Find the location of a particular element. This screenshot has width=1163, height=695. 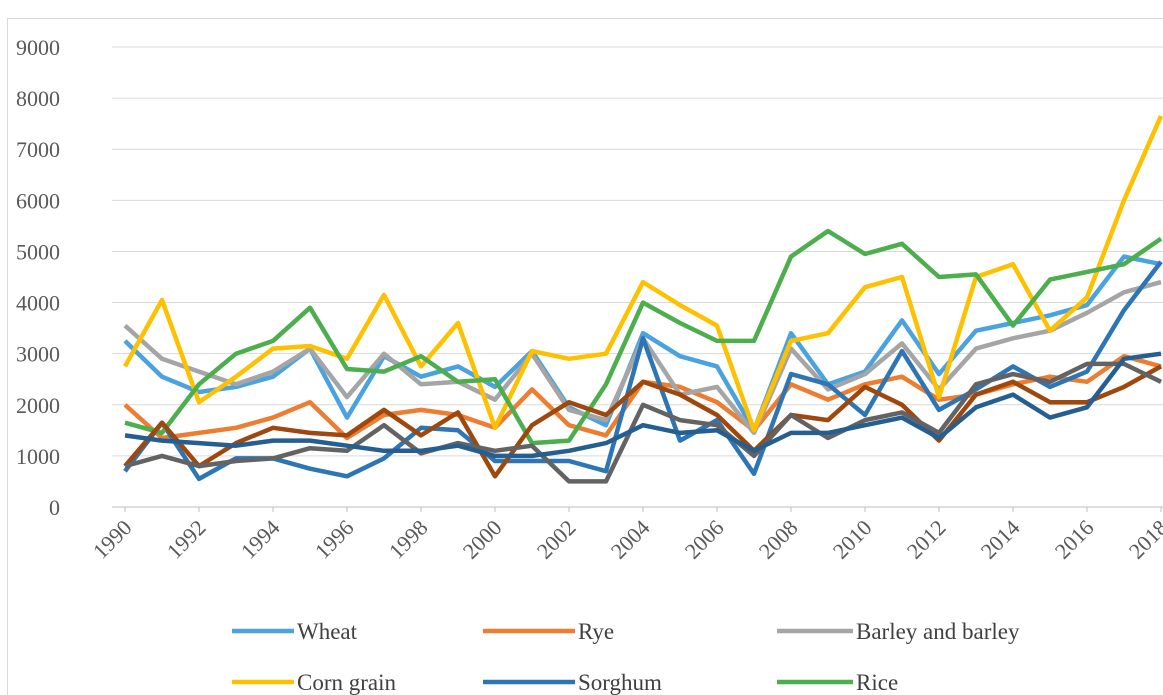

legend-label: Rice is located at coordinates (877, 682).